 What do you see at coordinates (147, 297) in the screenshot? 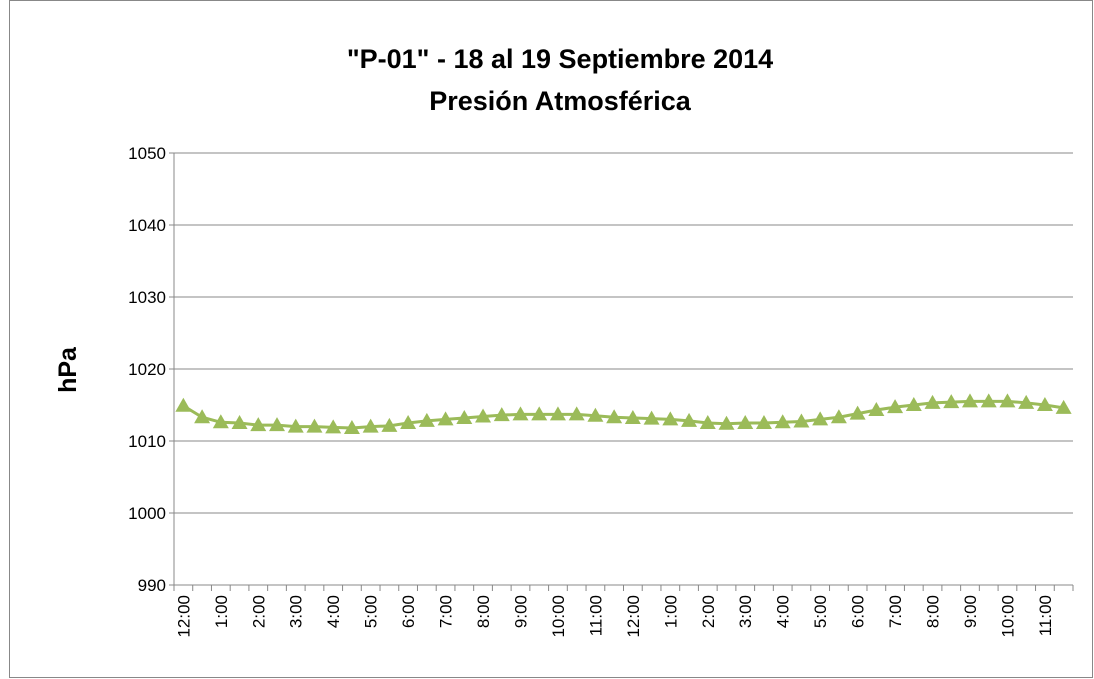
I see `y-tick-label: 1030` at bounding box center [147, 297].